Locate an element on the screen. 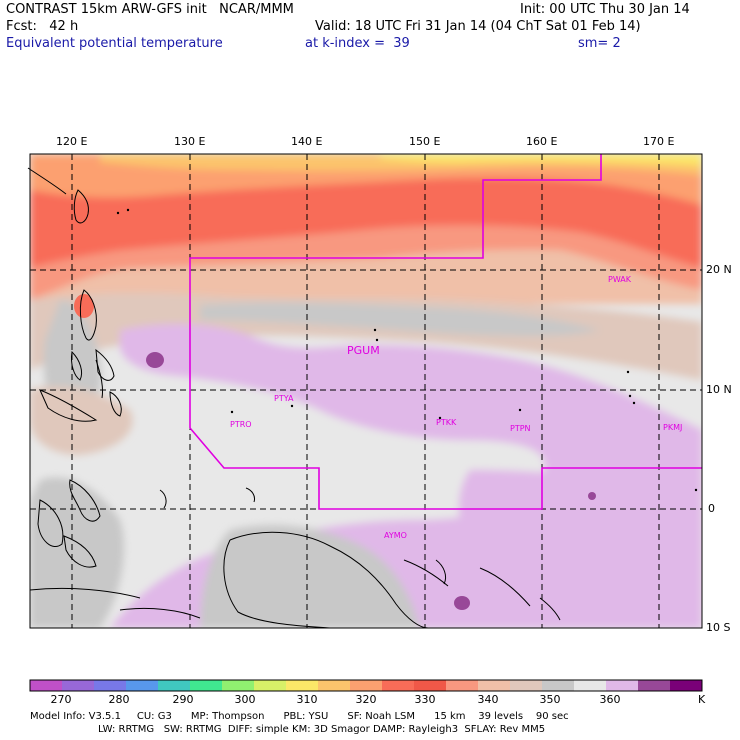  station-ptpn: PTPN is located at coordinates (520, 428).